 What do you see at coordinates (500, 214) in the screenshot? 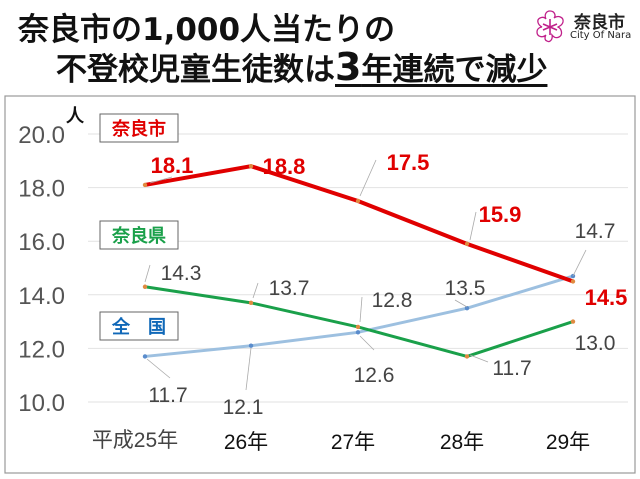
I see `data-label: 15.9` at bounding box center [500, 214].